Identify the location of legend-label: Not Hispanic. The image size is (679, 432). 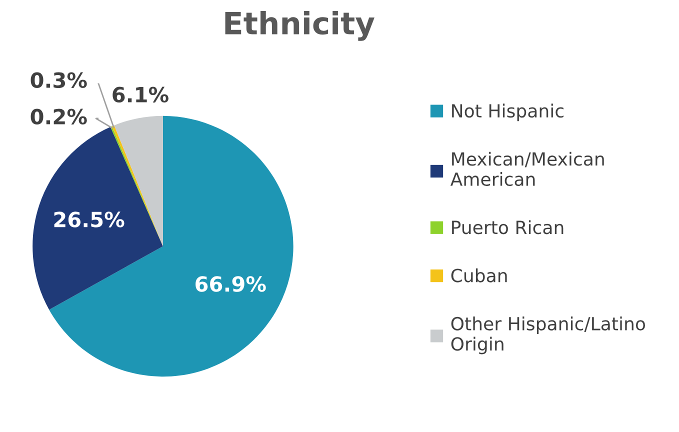
(508, 113).